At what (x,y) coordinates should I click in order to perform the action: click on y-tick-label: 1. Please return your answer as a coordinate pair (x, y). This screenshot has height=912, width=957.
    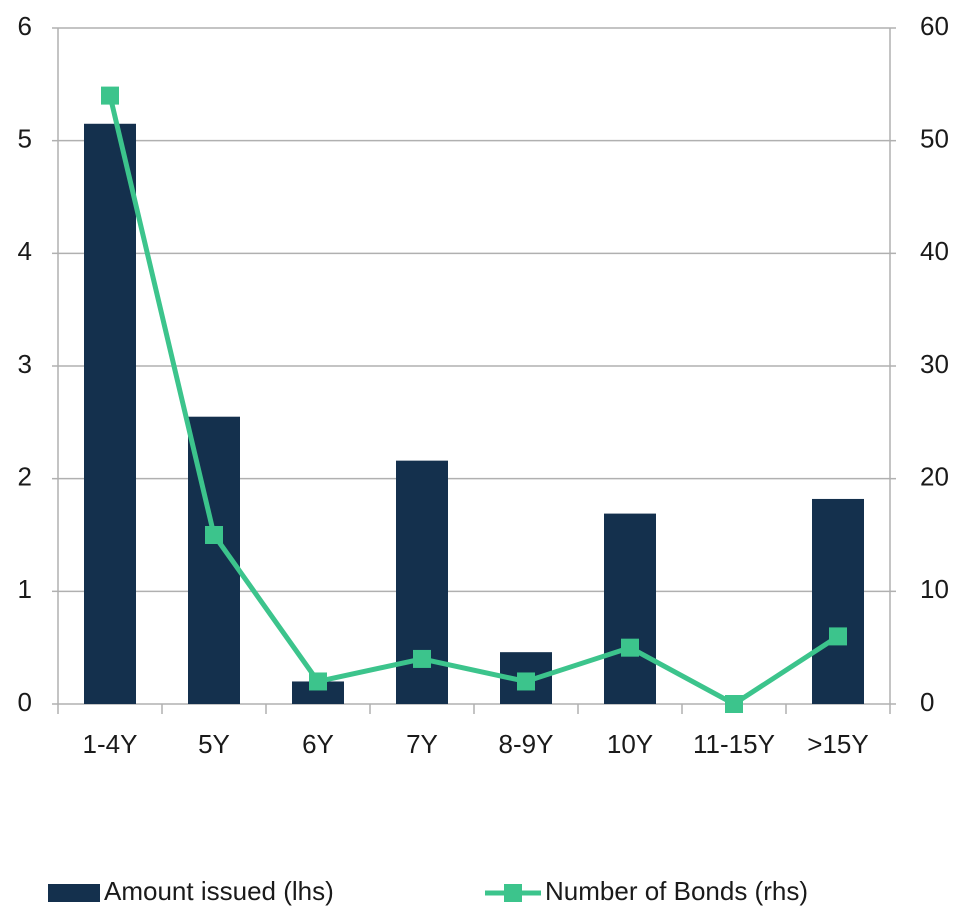
    Looking at the image, I should click on (25, 589).